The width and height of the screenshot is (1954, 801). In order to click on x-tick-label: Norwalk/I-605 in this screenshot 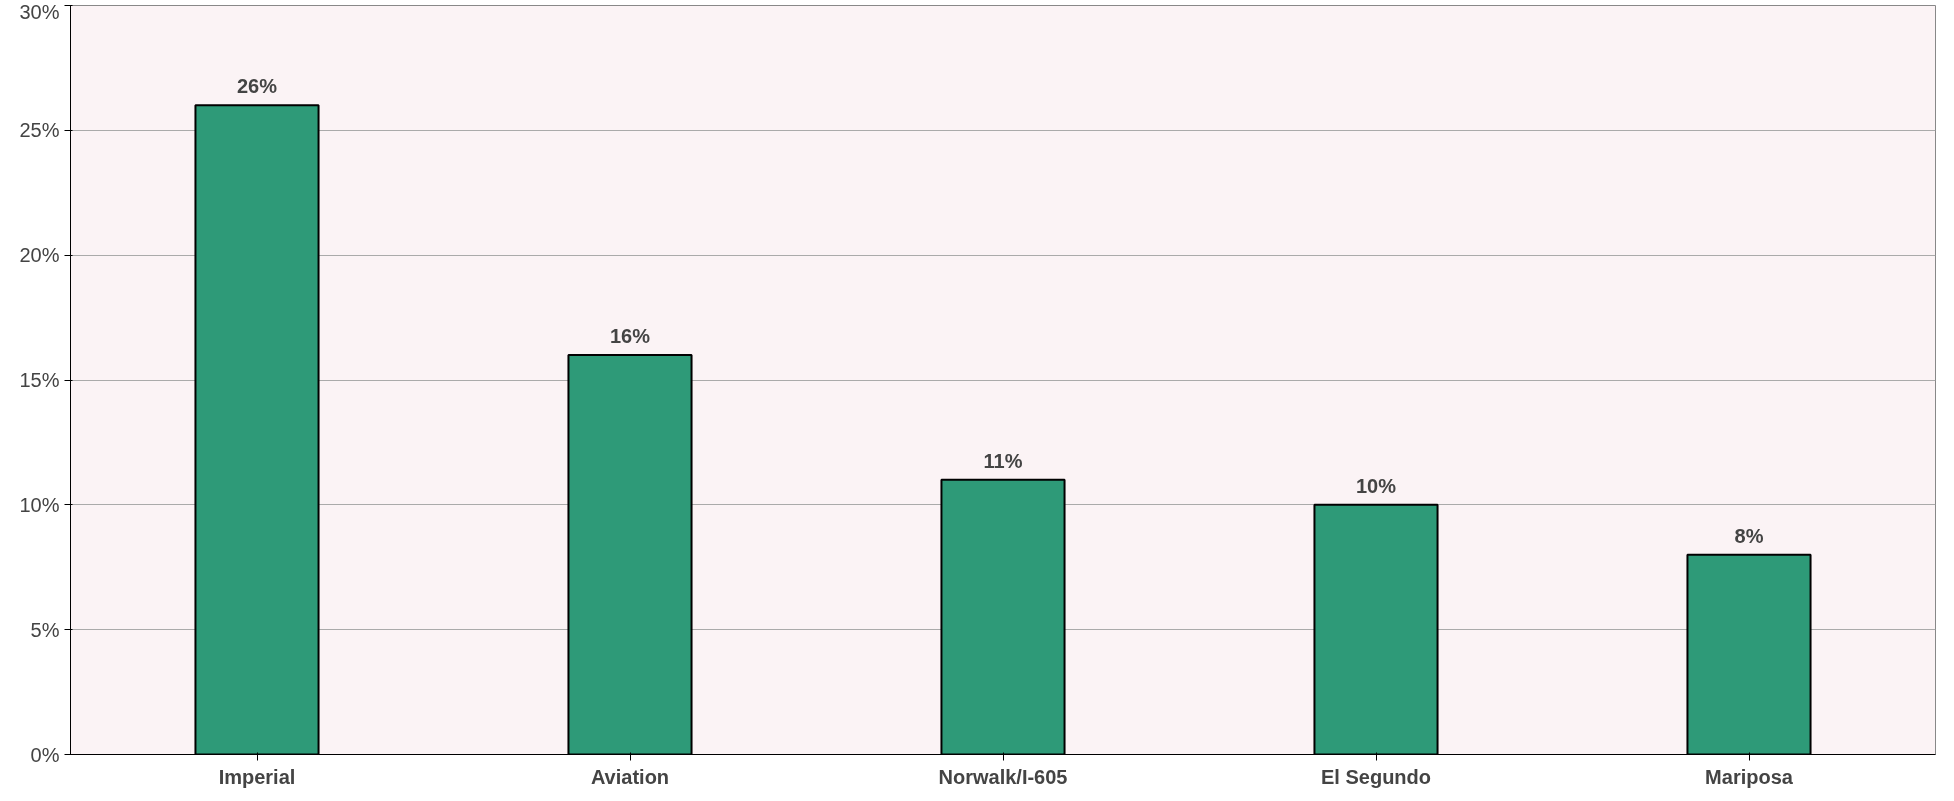, I will do `click(1003, 776)`.